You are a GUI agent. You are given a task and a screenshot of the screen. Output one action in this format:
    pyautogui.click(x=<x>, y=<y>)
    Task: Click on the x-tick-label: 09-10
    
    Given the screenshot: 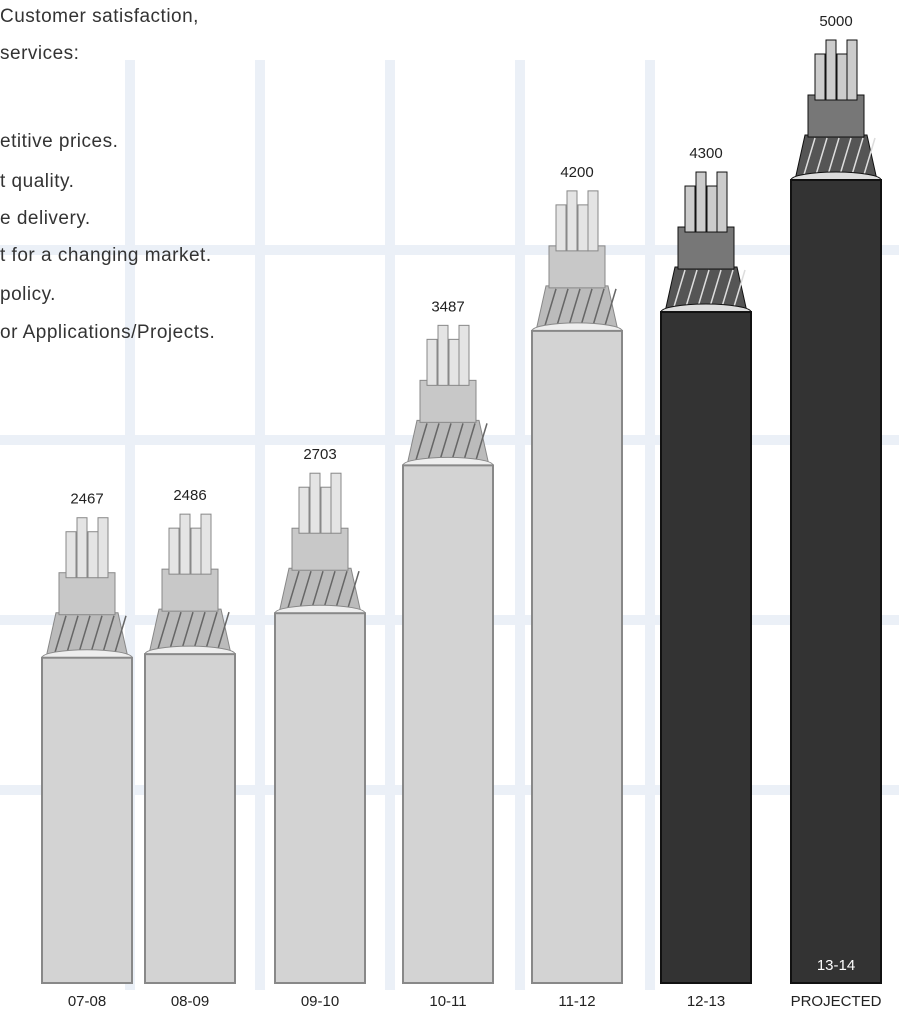 What is the action you would take?
    pyautogui.click(x=320, y=1001)
    